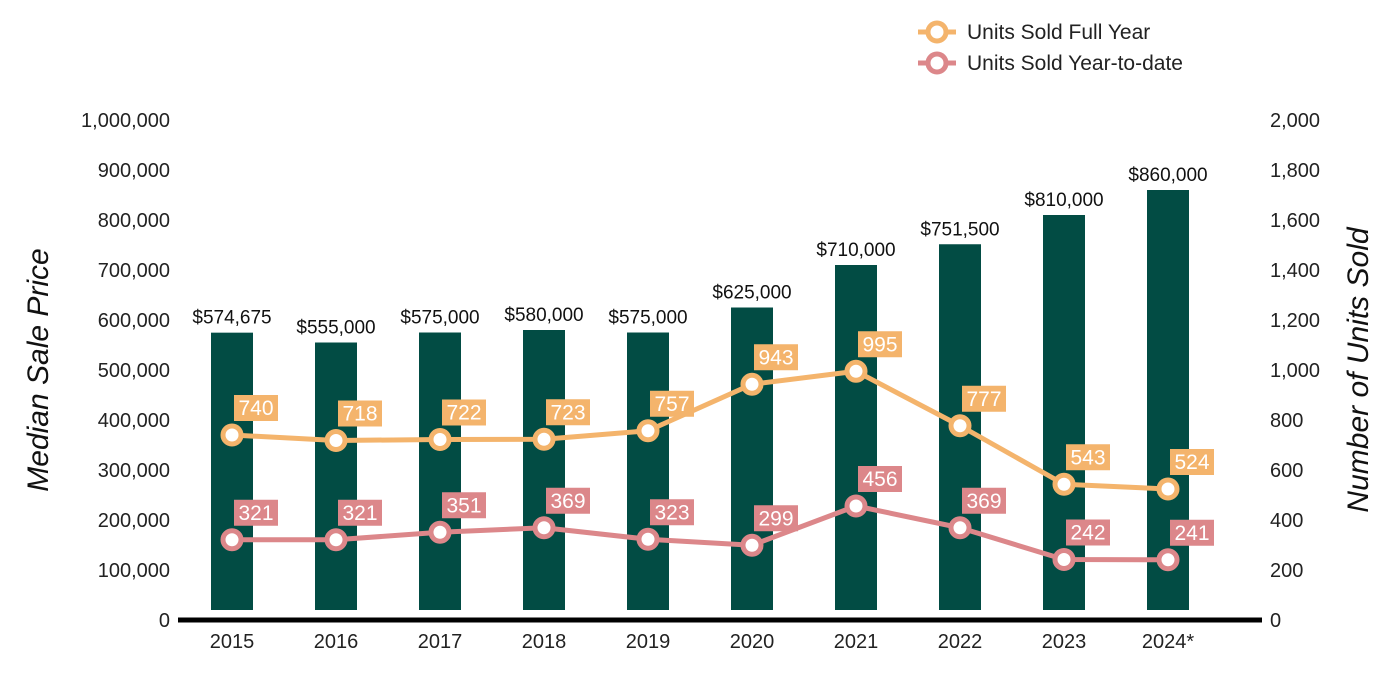  I want to click on bar-value-label: $574,675, so click(231, 318).